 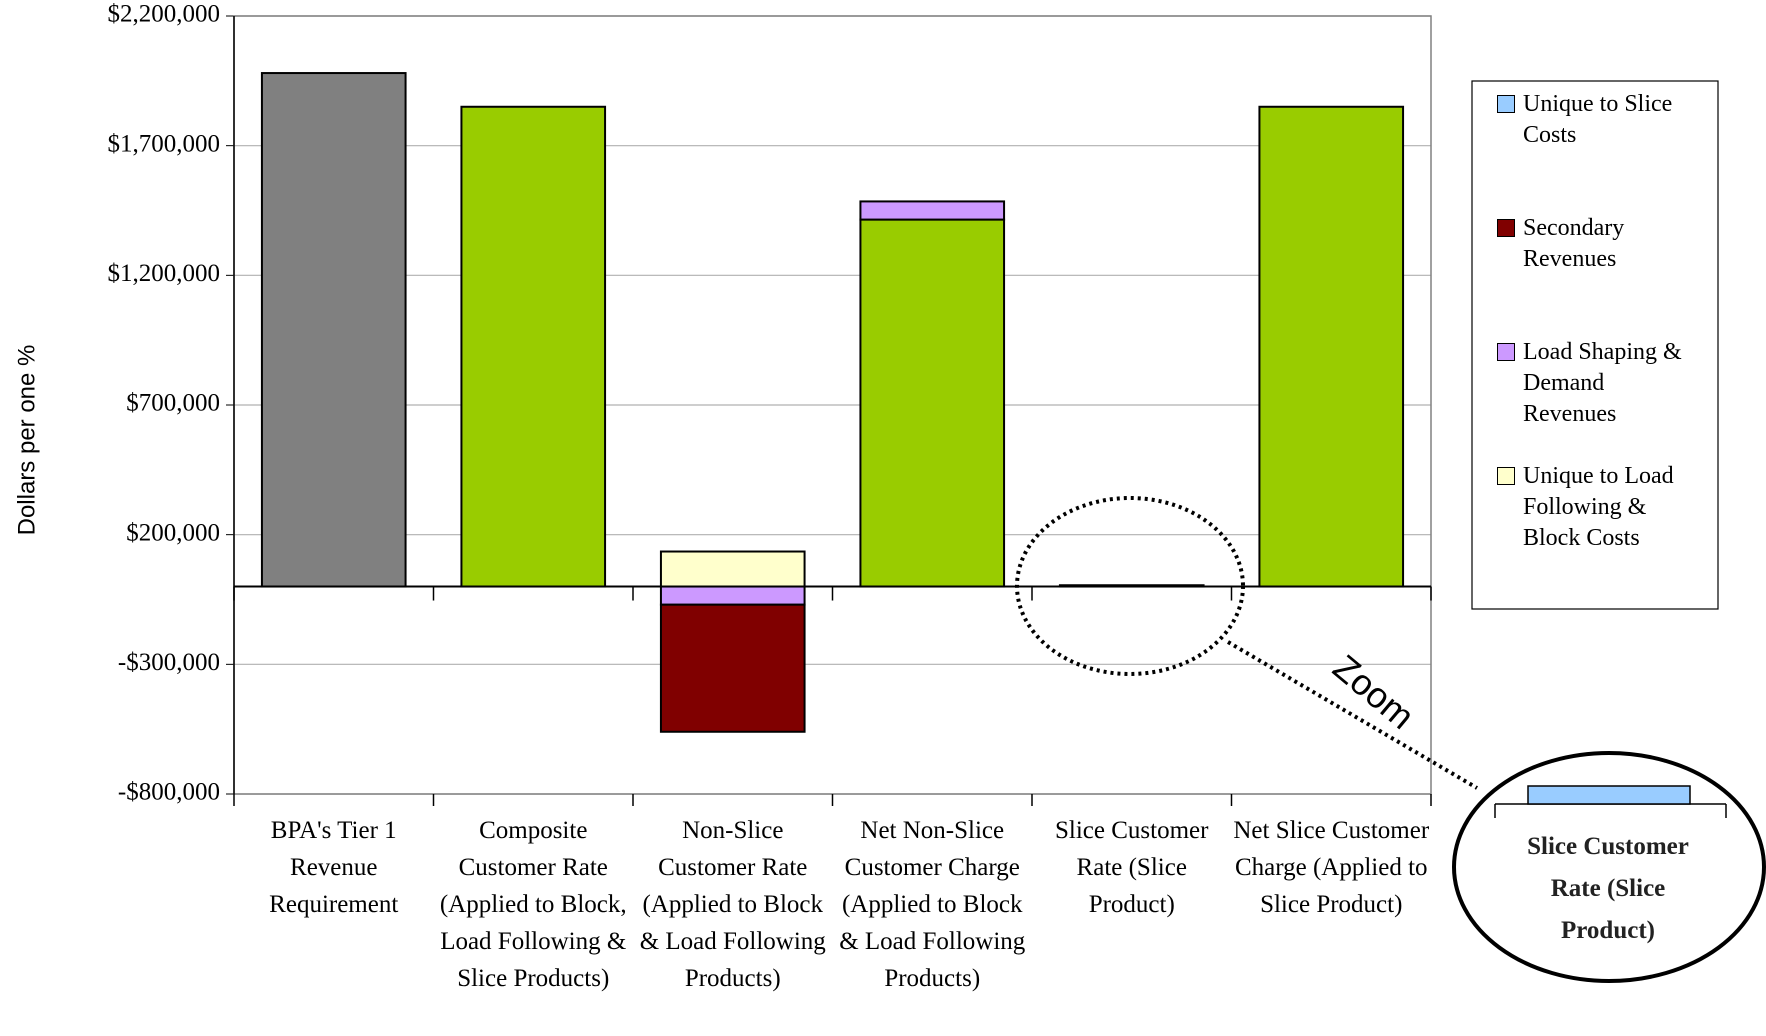 I want to click on zoom-circle, so click(x=1130, y=586).